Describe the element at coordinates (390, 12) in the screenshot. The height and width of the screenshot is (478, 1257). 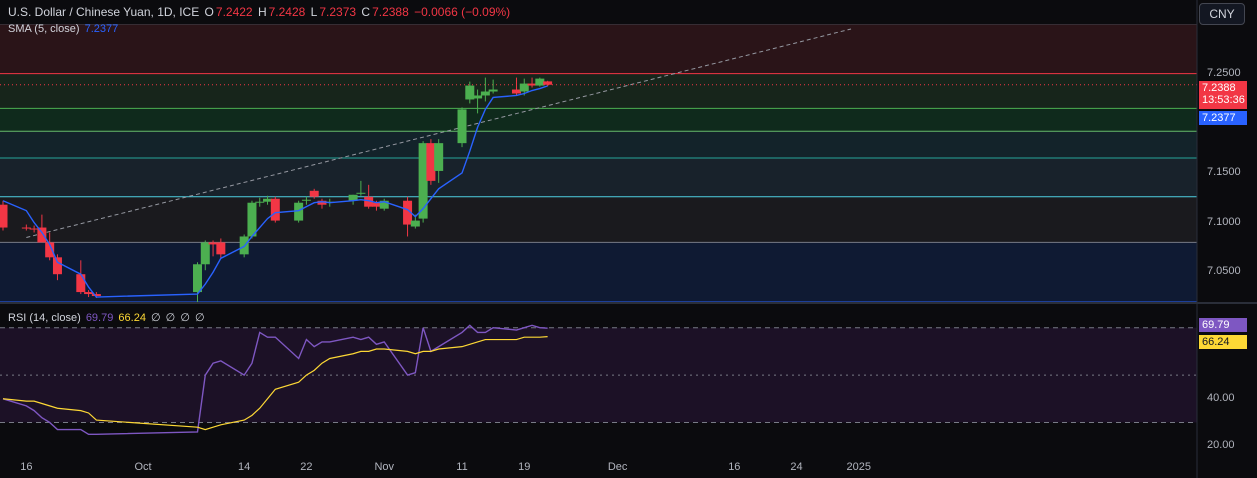
I see `close-value: 7.2388` at that location.